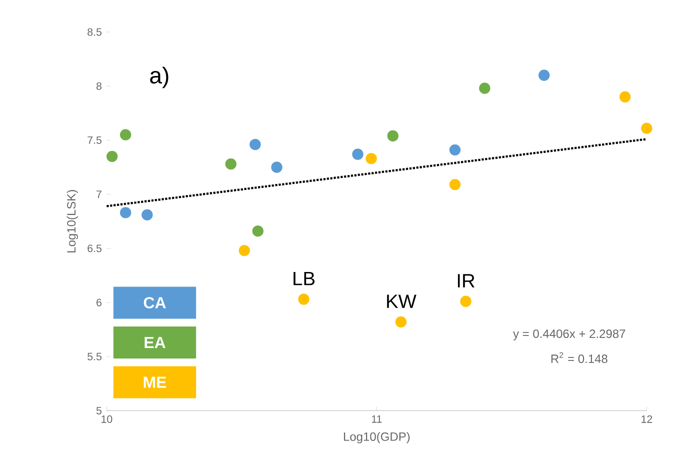  Describe the element at coordinates (99, 194) in the screenshot. I see `y-tick-label: 7` at that location.